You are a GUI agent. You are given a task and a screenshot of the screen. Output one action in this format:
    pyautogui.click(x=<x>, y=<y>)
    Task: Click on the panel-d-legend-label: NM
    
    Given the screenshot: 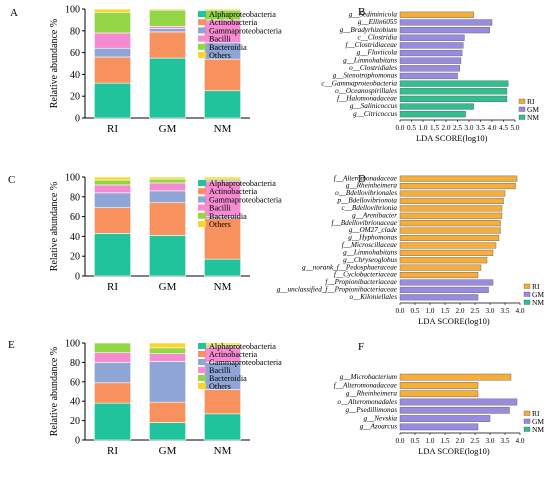 What is the action you would take?
    pyautogui.click(x=538, y=302)
    